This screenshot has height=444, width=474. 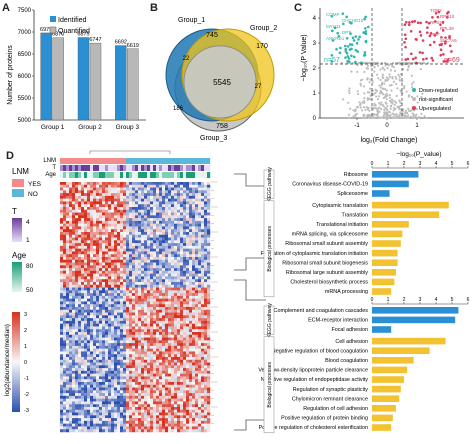 What do you see at coordinates (315, 69) in the screenshot?
I see `volcano-ytick-label: 2` at bounding box center [315, 69].